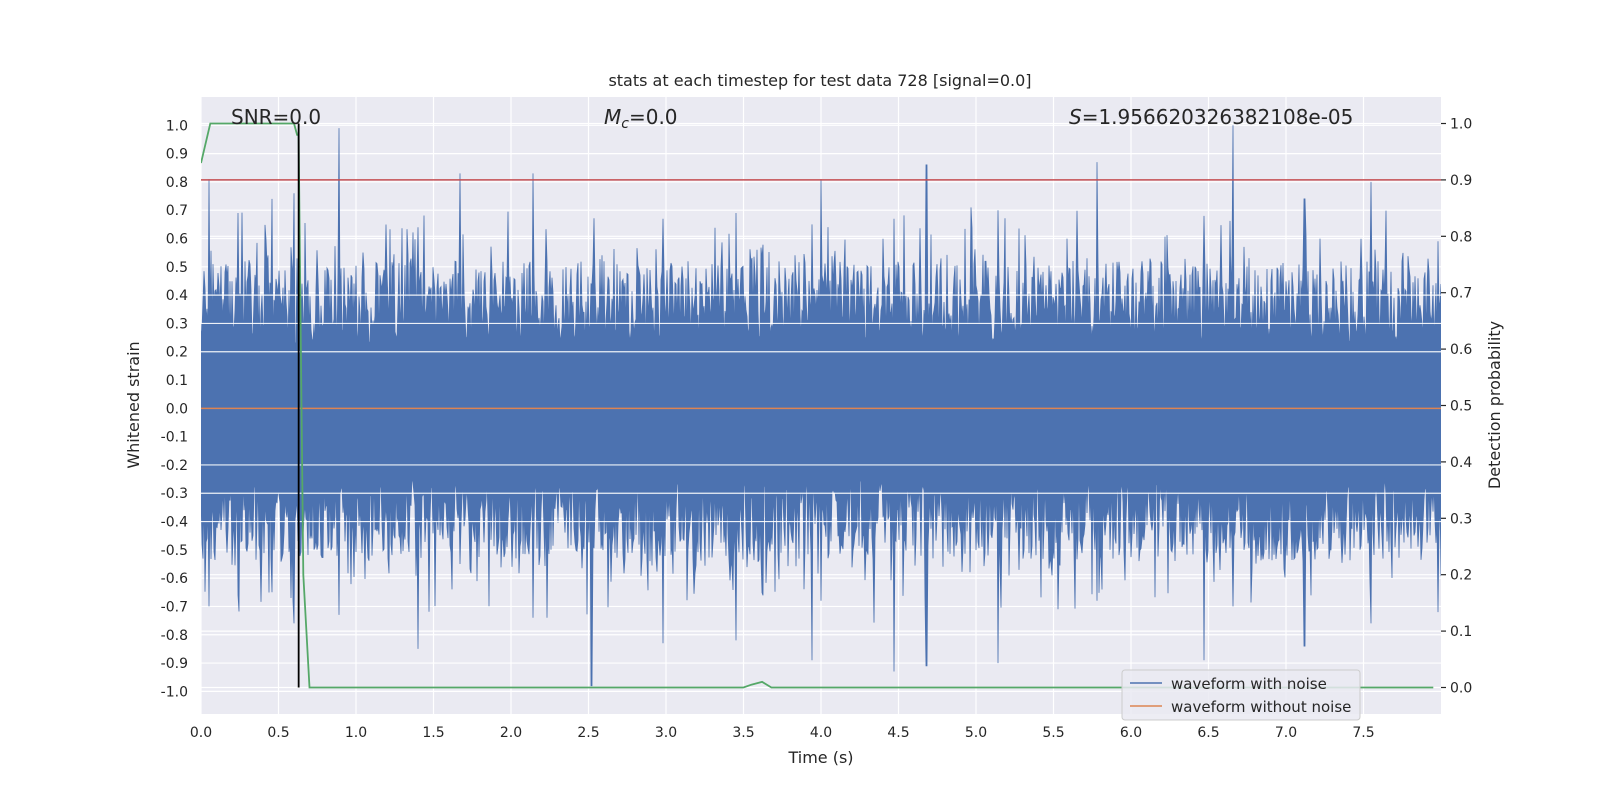 The height and width of the screenshot is (800, 1600). Describe the element at coordinates (976, 733) in the screenshot. I see `x-tick-label: 5.0` at that location.